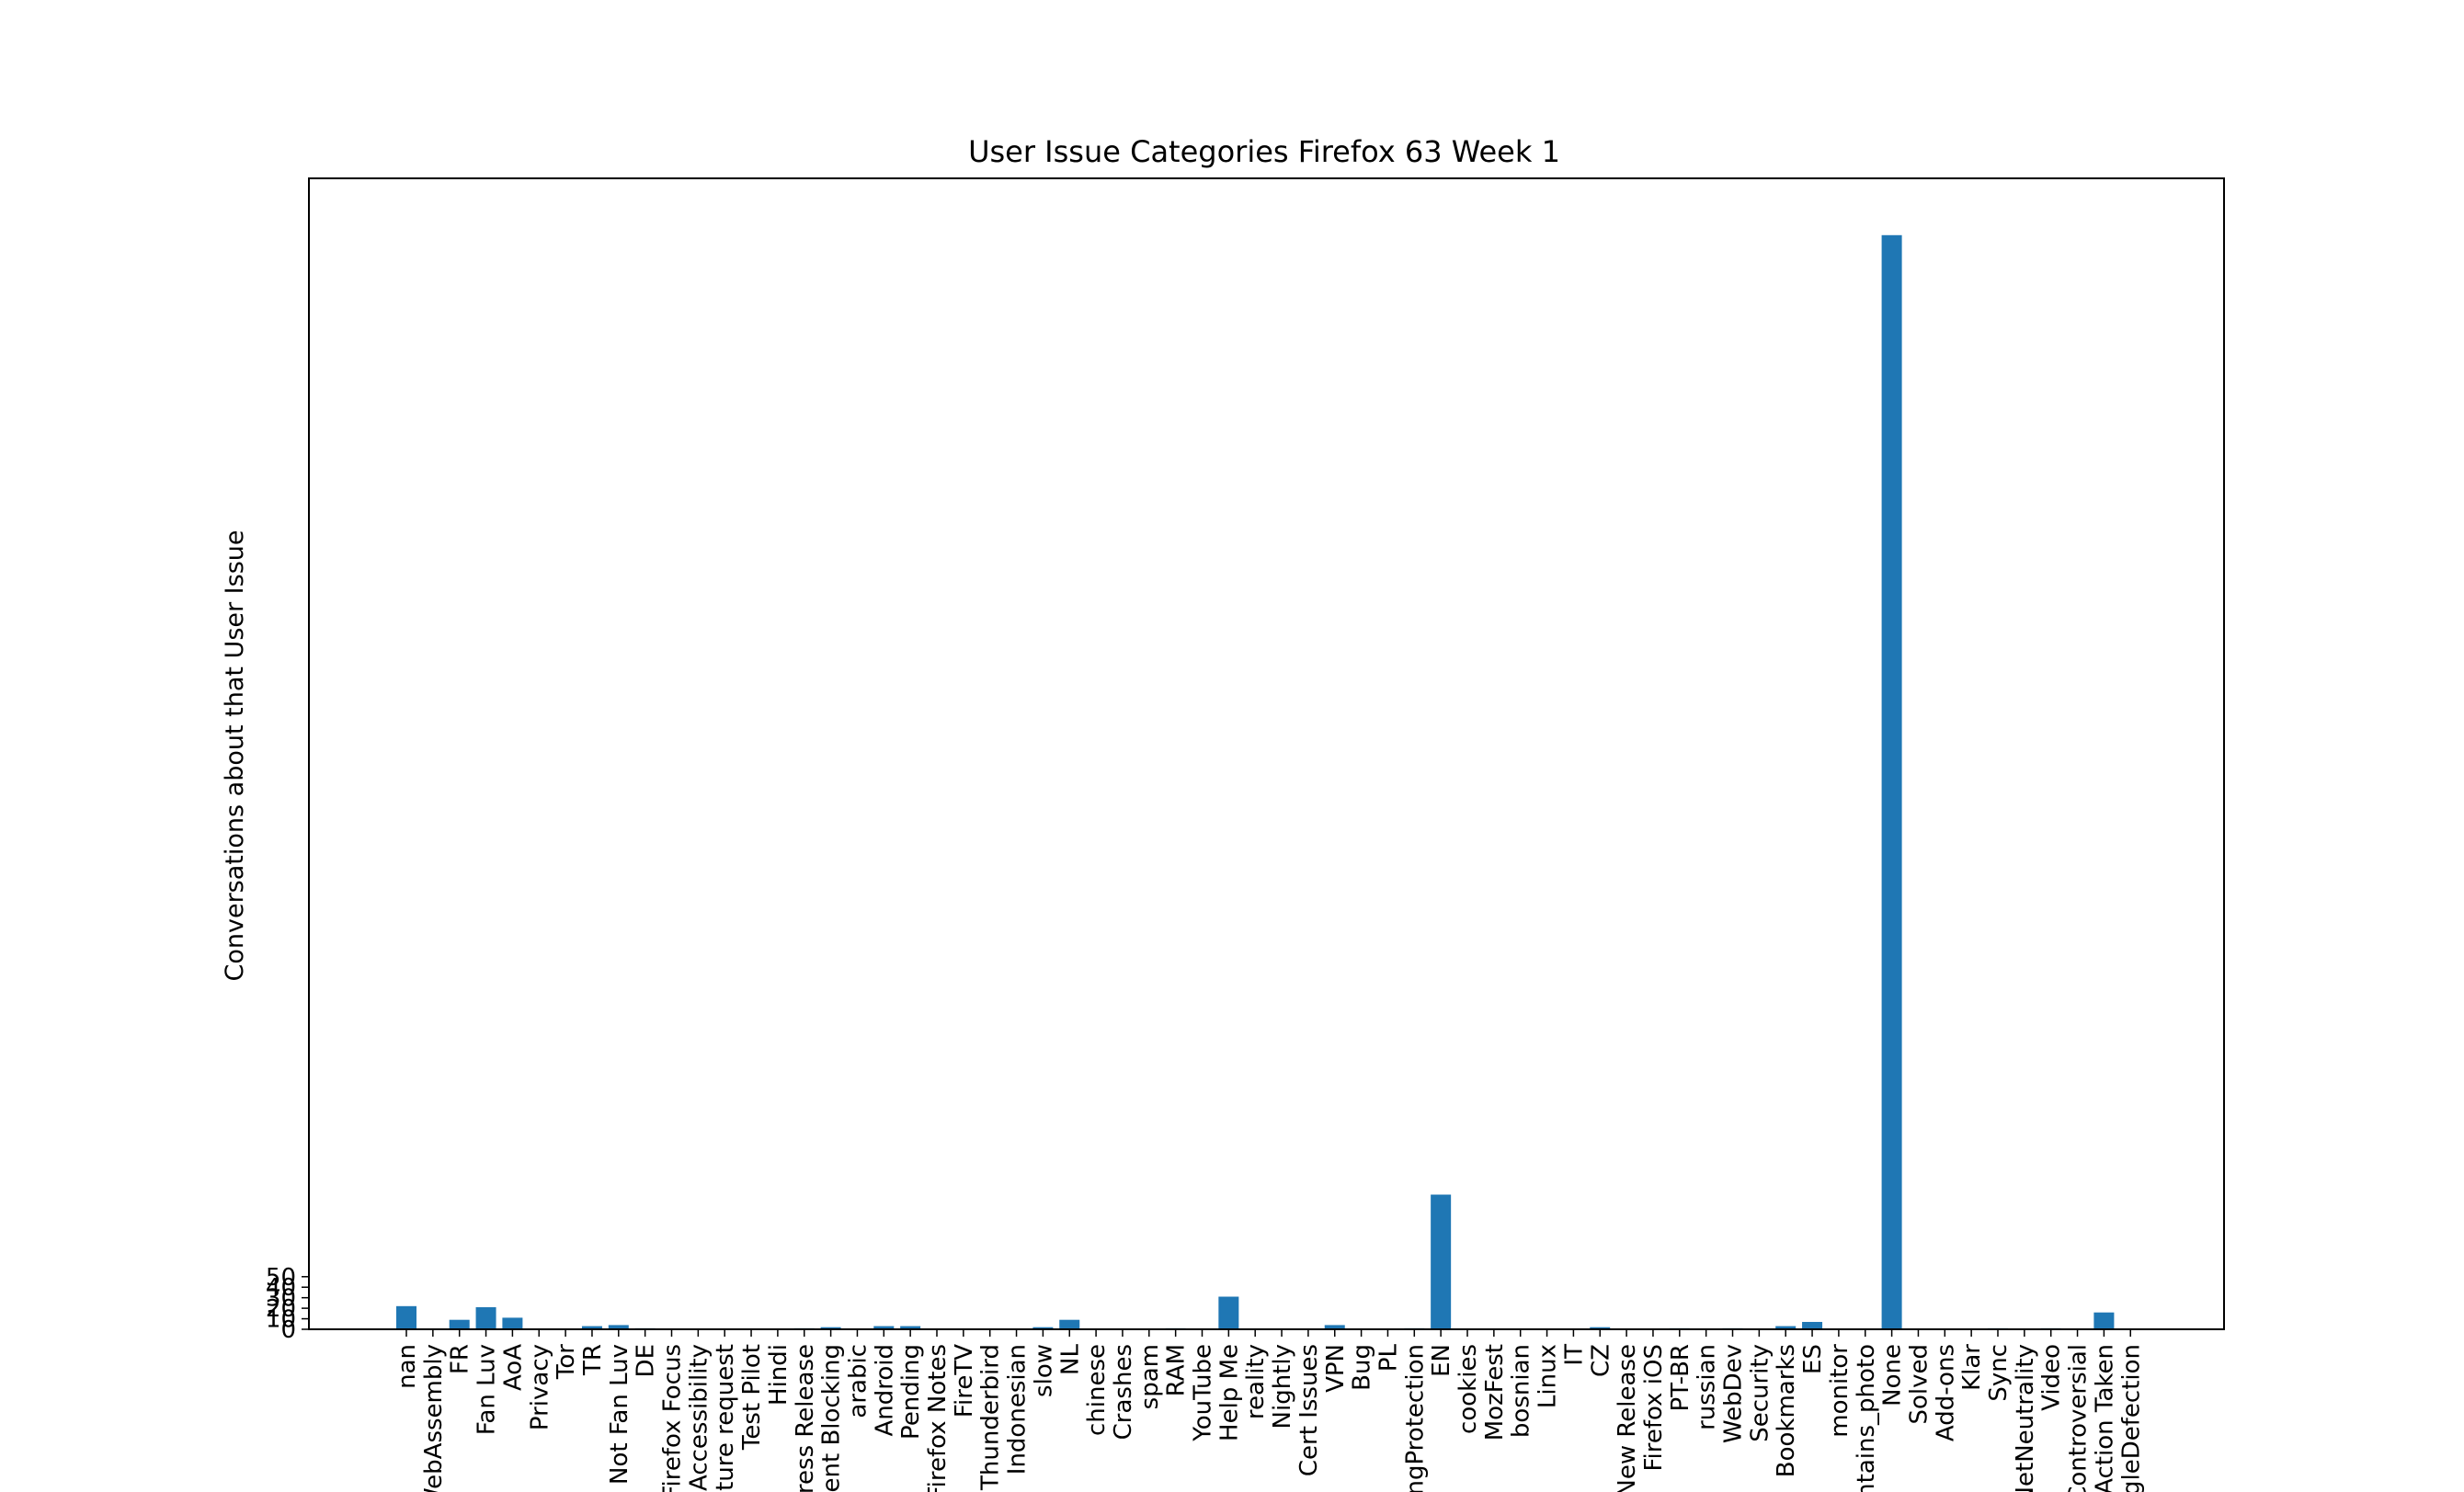 This screenshot has height=1492, width=2464. Describe the element at coordinates (1600, 1360) in the screenshot. I see `x-tick-label: CZ` at that location.